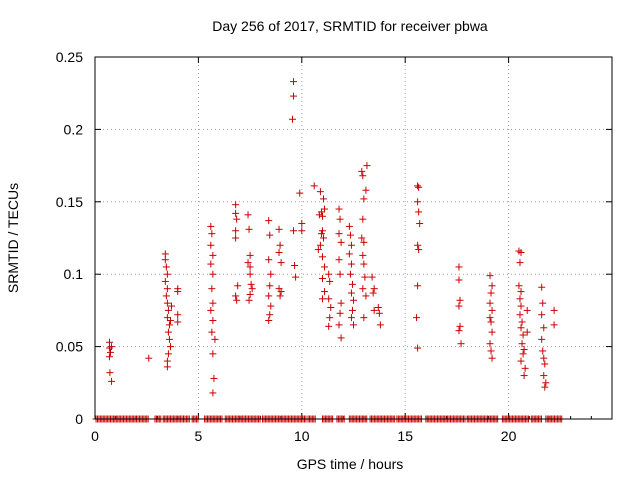 This screenshot has width=640, height=480. What do you see at coordinates (509, 436) in the screenshot?
I see `x-tick-label: 20` at bounding box center [509, 436].